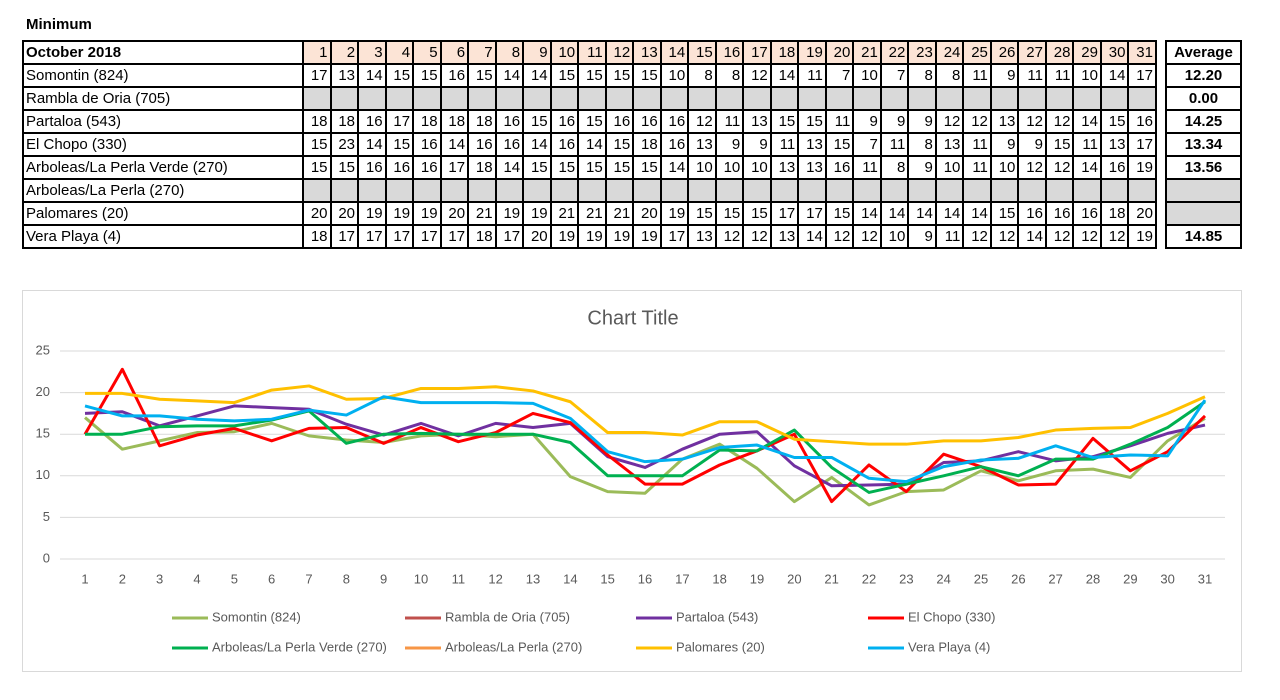 The width and height of the screenshot is (1280, 700). Describe the element at coordinates (1203, 190) in the screenshot. I see `table-row` at that location.